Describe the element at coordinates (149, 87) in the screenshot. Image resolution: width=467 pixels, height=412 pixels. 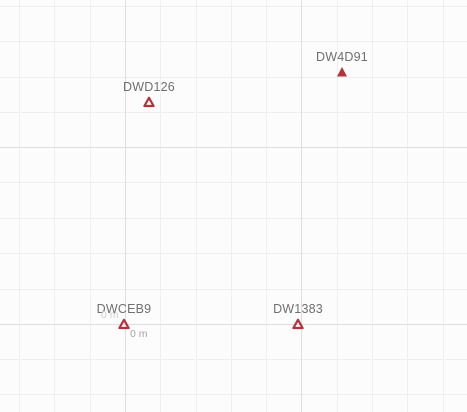
I see `marker-label: DWD126` at that location.